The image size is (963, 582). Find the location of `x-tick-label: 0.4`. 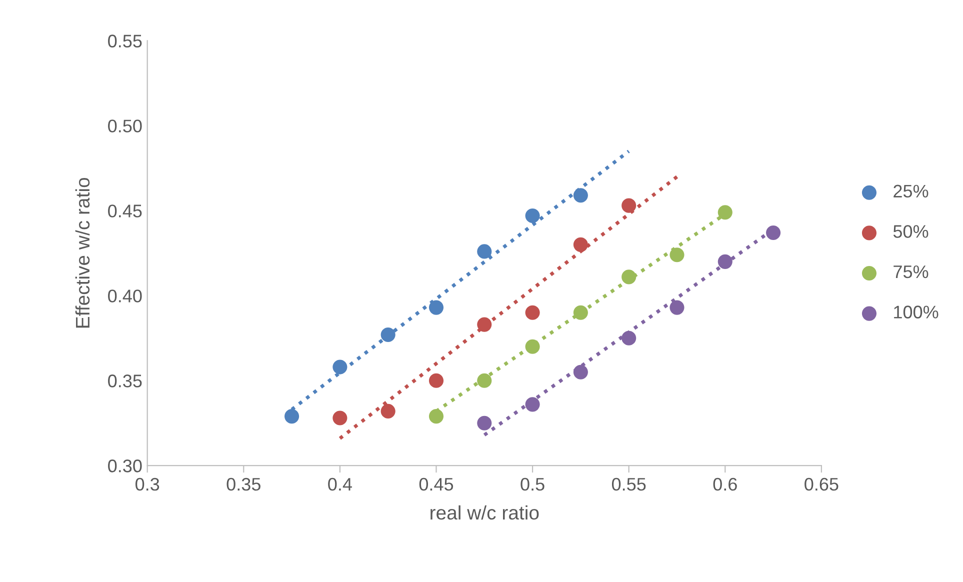

x-tick-label: 0.4 is located at coordinates (340, 484).